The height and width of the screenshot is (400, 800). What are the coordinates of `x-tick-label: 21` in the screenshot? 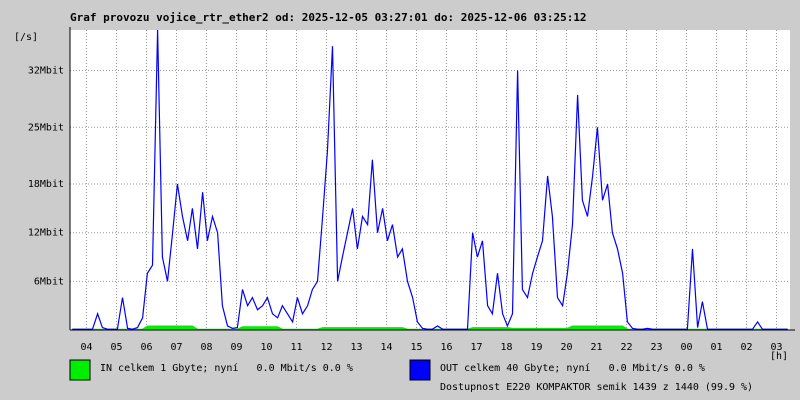 It's located at (596, 347).